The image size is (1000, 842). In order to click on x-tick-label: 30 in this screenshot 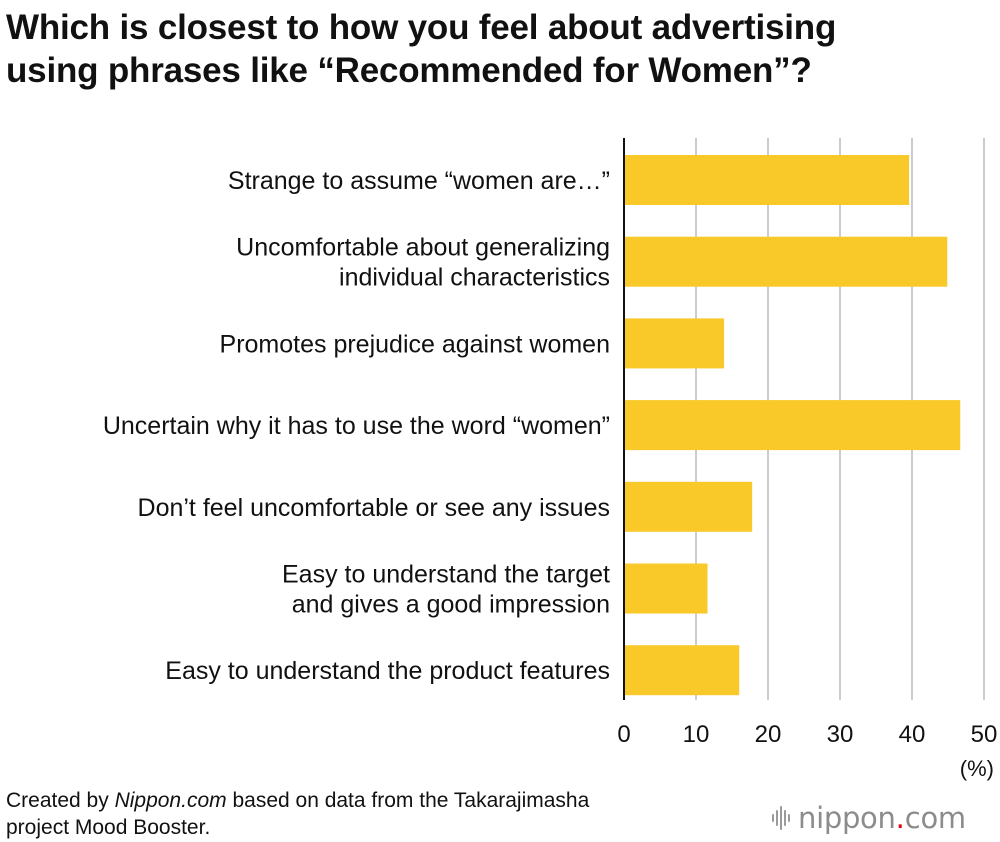, I will do `click(840, 734)`.